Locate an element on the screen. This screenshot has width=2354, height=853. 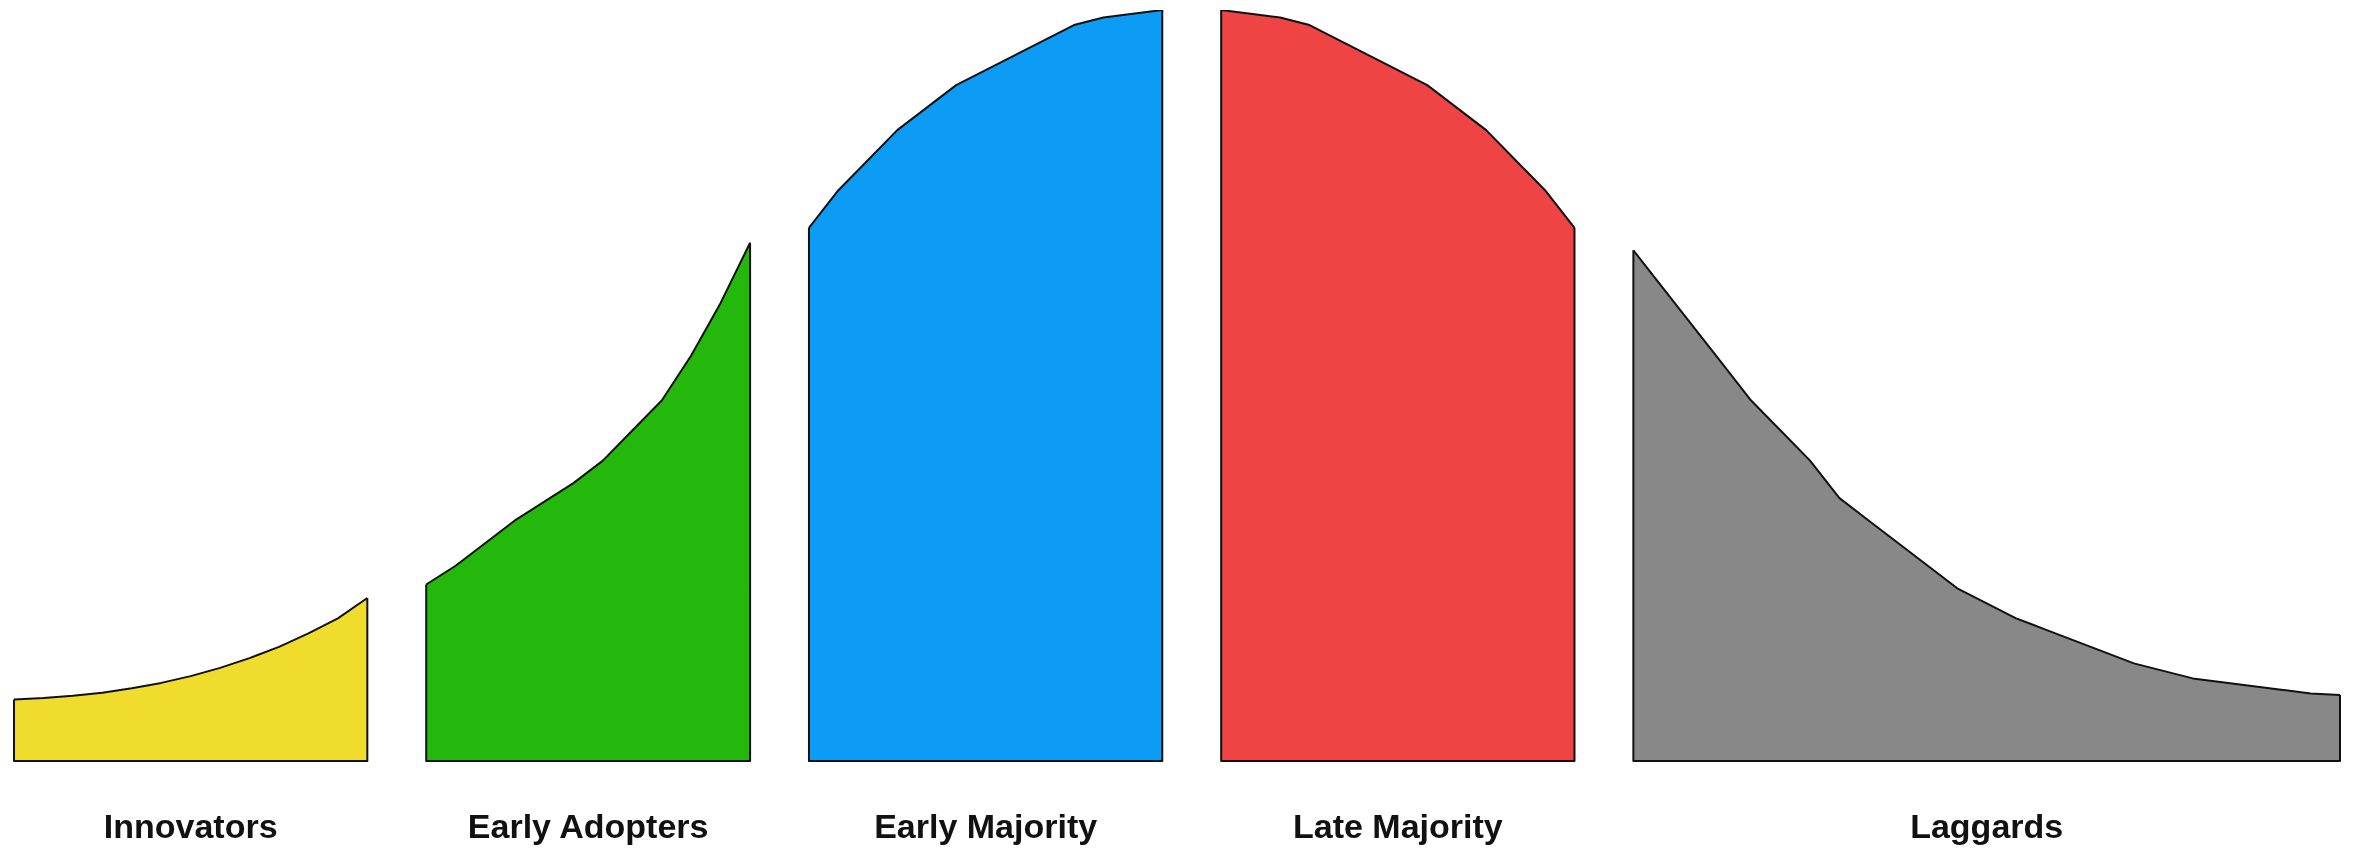
series-label: Innovators is located at coordinates (190, 826).